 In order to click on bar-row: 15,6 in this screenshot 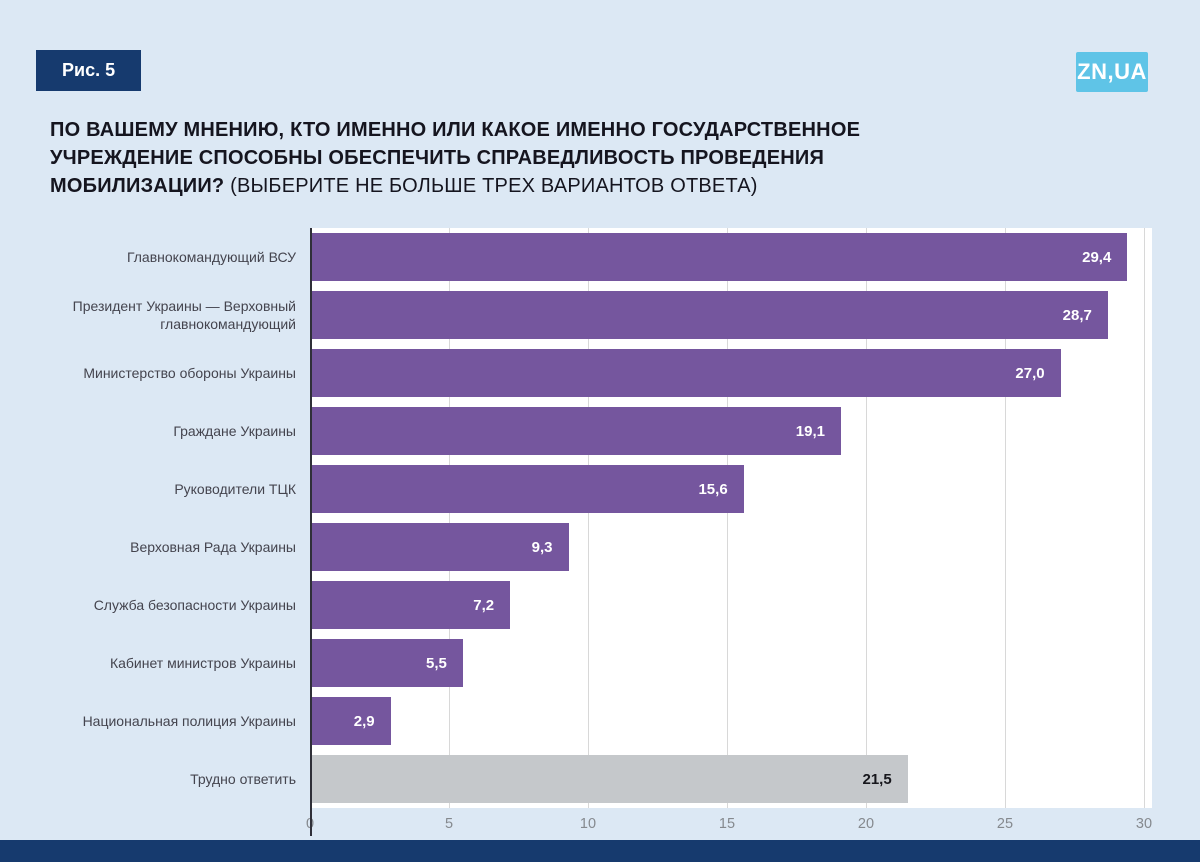, I will do `click(731, 489)`.